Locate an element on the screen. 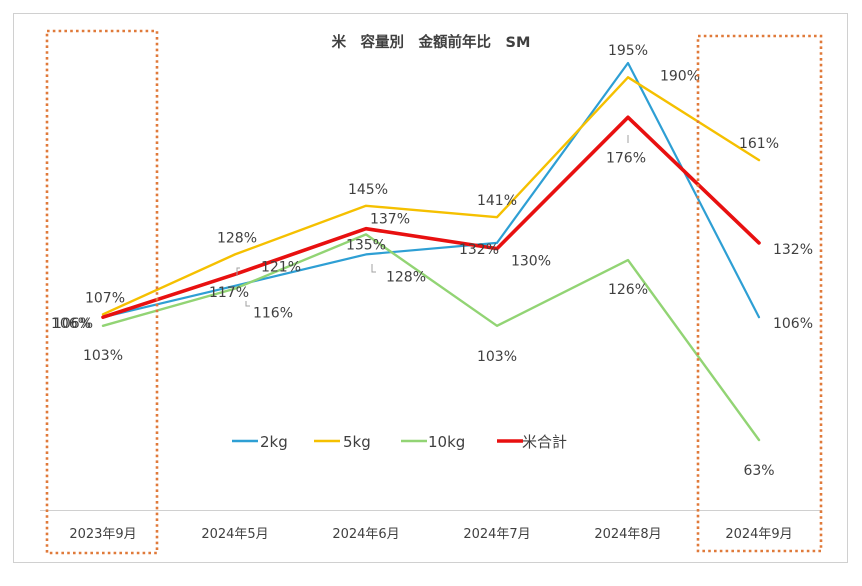 The image size is (862, 586). data-label: 141% is located at coordinates (497, 201).